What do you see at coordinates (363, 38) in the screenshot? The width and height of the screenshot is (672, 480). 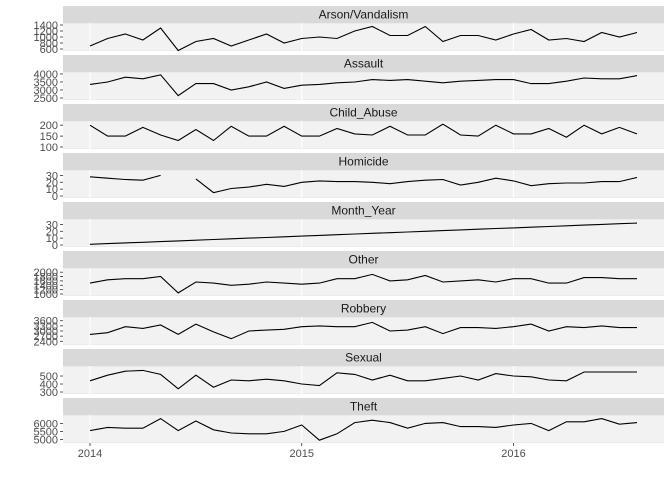 I see `series-line-arson-vandalism` at bounding box center [363, 38].